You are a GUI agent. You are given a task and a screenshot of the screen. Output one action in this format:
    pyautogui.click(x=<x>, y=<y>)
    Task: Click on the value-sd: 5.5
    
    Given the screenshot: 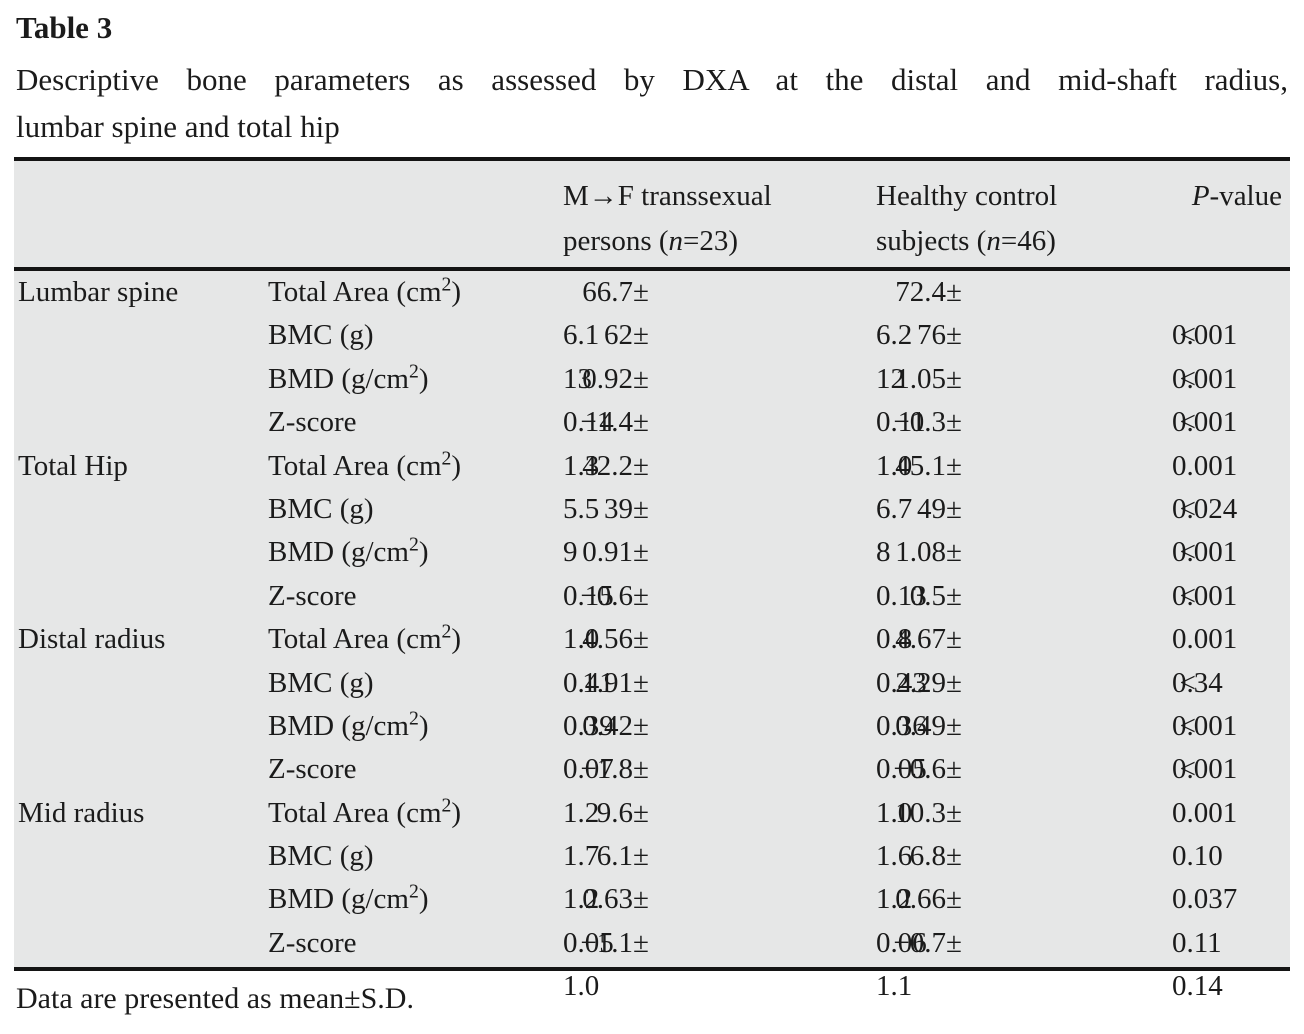 What is the action you would take?
    pyautogui.click(x=581, y=508)
    